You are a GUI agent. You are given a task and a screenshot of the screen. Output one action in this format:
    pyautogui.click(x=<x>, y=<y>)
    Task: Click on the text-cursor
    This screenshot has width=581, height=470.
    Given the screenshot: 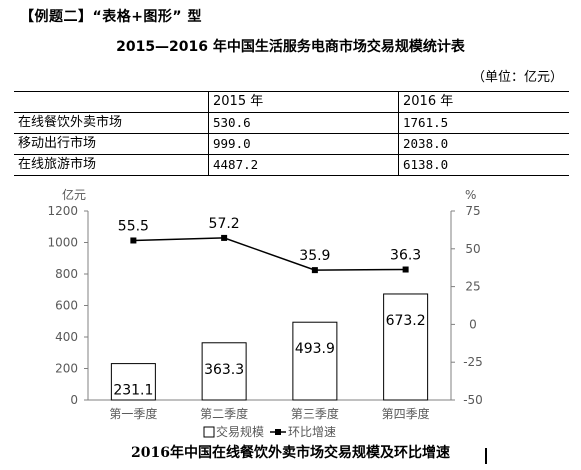 What is the action you would take?
    pyautogui.click(x=486, y=456)
    